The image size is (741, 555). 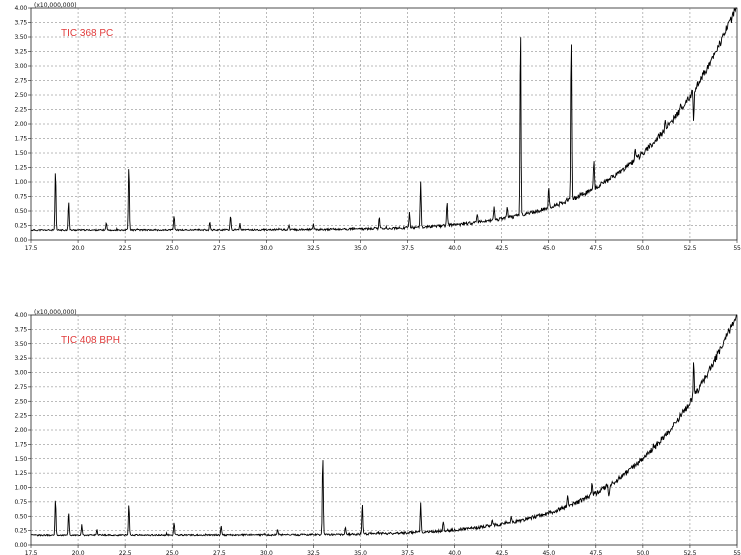 I want to click on series-label: TIC 368 PC, so click(x=87, y=33).